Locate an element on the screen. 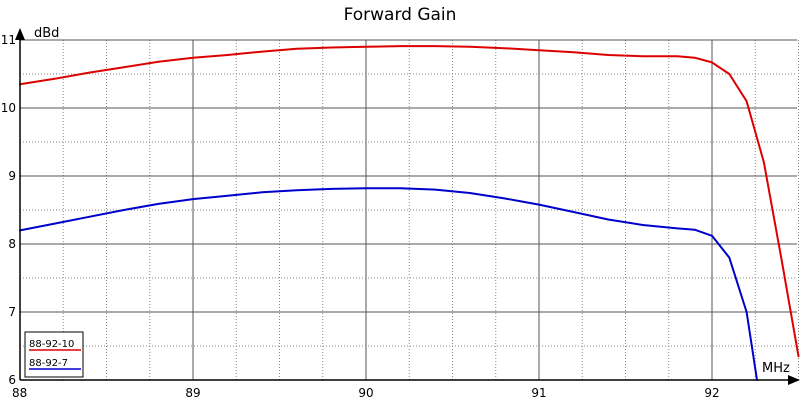 Image resolution: width=800 pixels, height=400 pixels. legend: 88-92-10 88-92-7 is located at coordinates (54, 354).